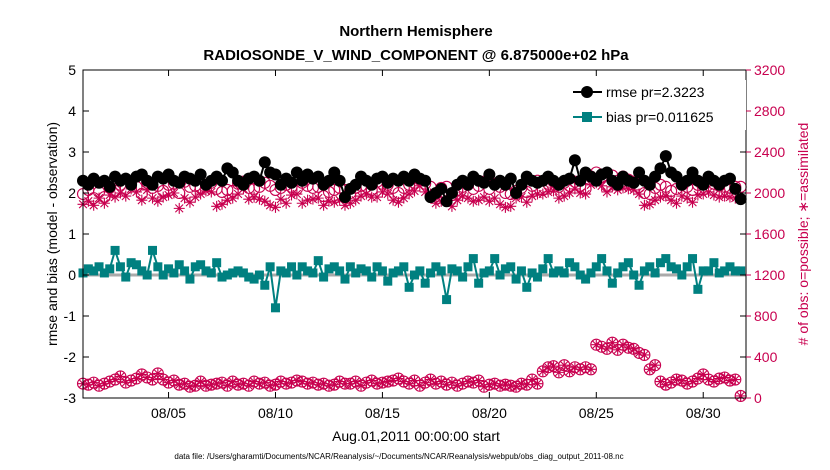 This screenshot has height=470, width=830. Describe the element at coordinates (657, 105) in the screenshot. I see `legend: rmse pr=2.3223 bias pr=0.011625` at that location.